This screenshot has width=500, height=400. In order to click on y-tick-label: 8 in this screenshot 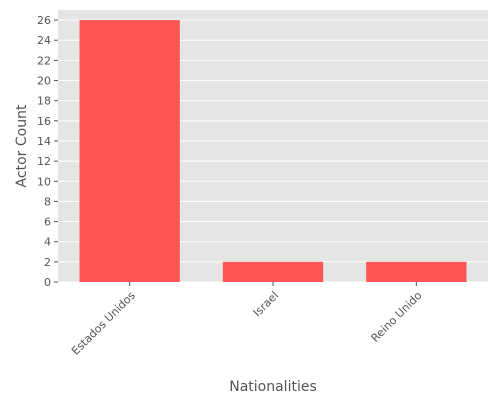, I will do `click(47, 201)`.